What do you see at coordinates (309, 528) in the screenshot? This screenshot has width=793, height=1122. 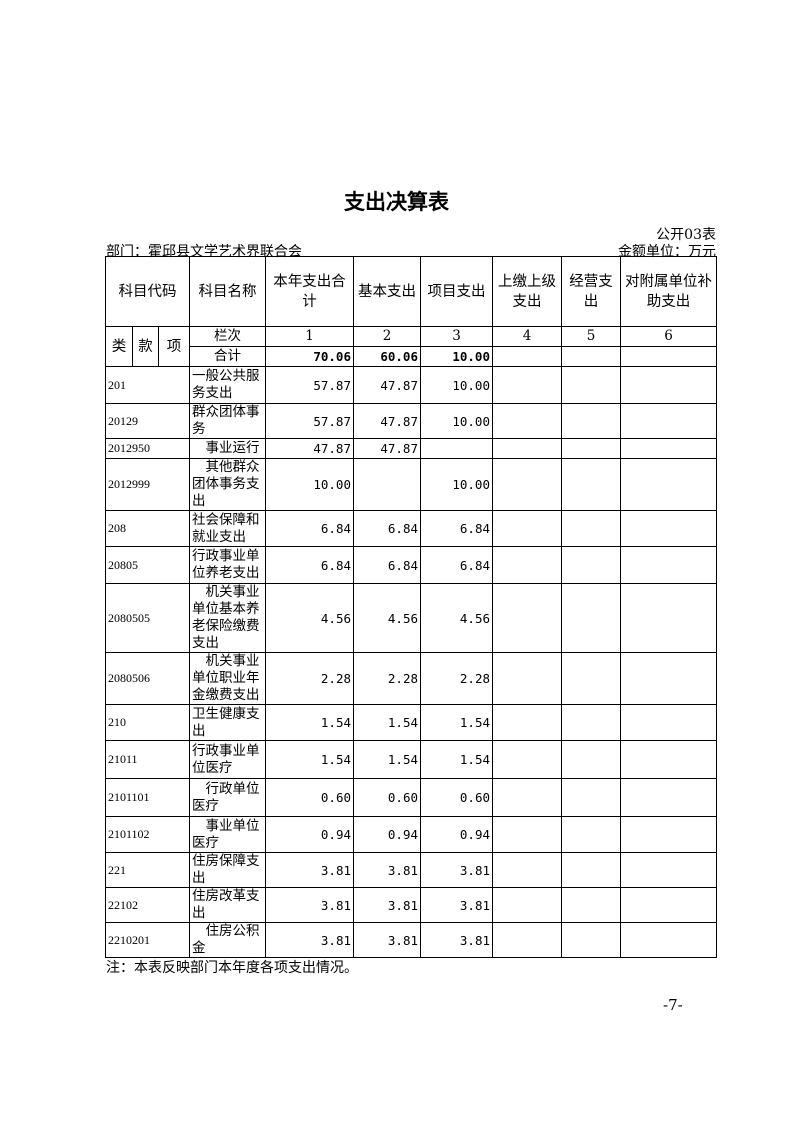 I see `amount-total: 6.84` at bounding box center [309, 528].